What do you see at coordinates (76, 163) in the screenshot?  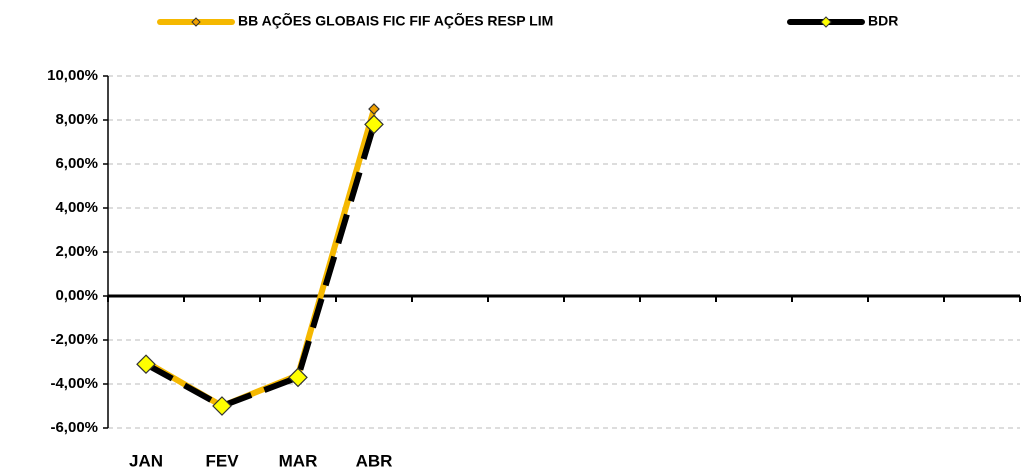 I see `y-tick-label: 6,00%` at bounding box center [76, 163].